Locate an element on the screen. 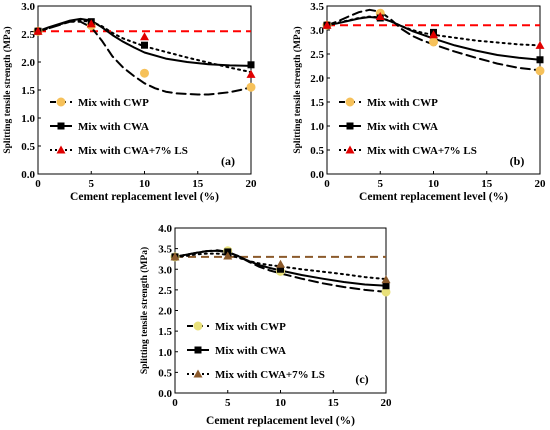 The height and width of the screenshot is (430, 550). panel-label: (c) is located at coordinates (361, 379).